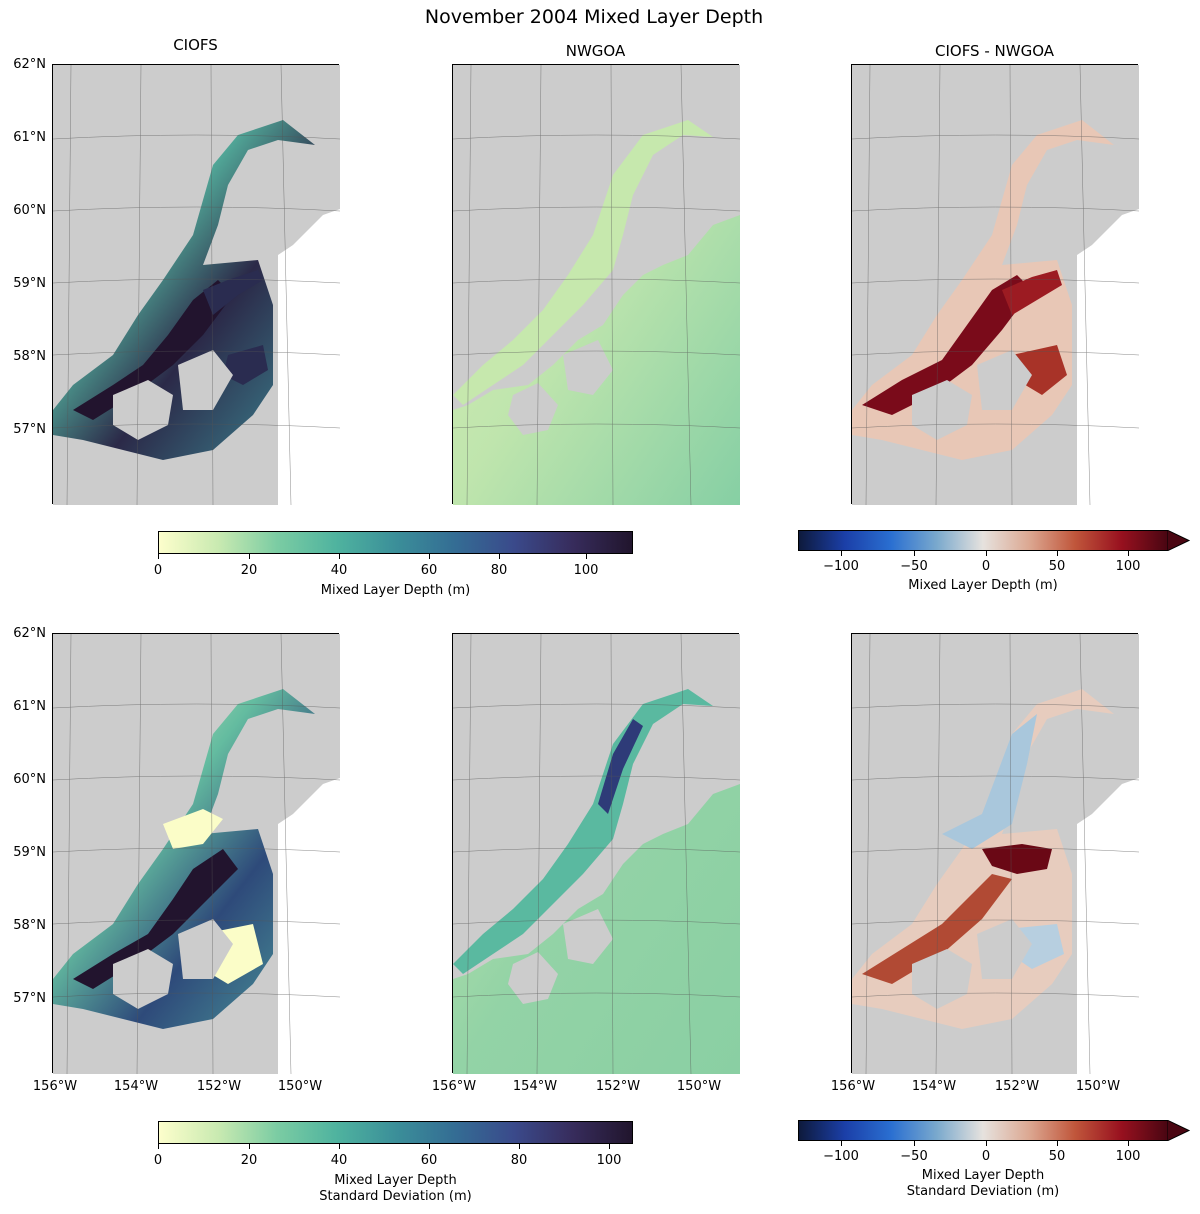 This screenshot has width=1200, height=1214. I want to click on map-difference-stddev, so click(995, 853).